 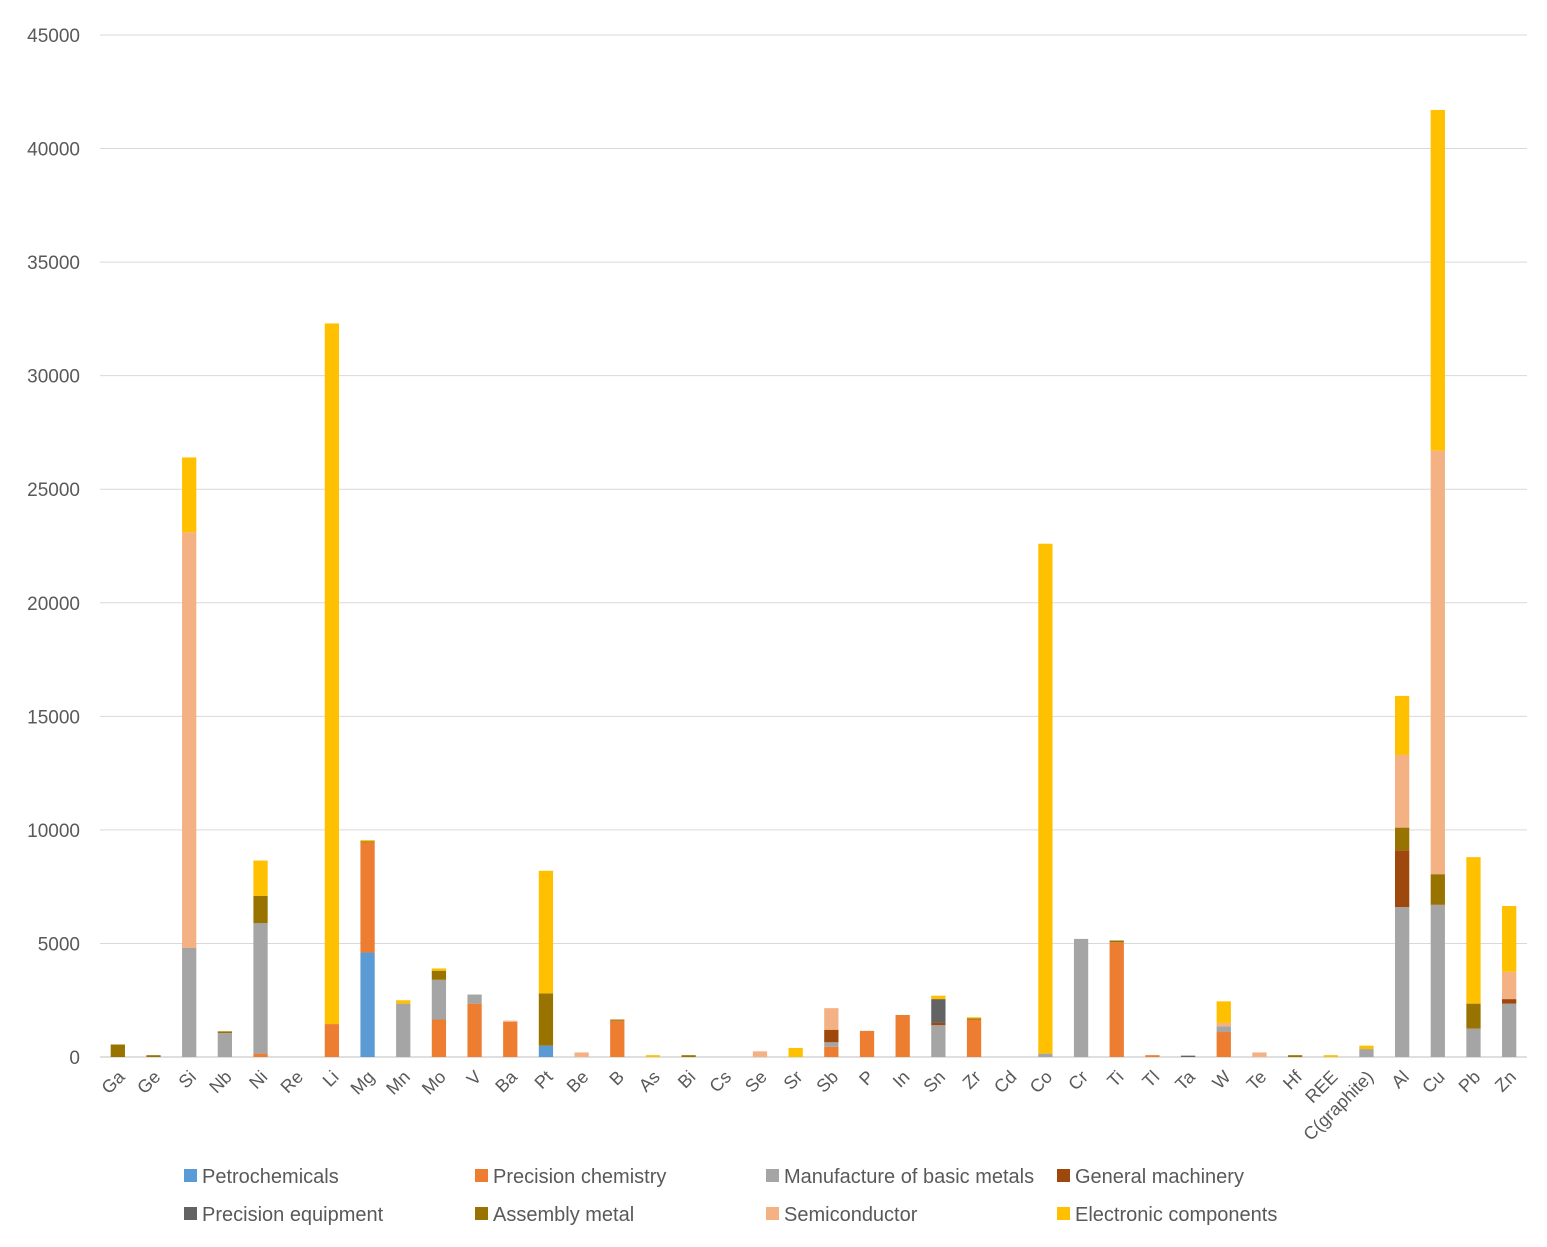 I want to click on legend-item: Petrochemicals, so click(x=261, y=1177).